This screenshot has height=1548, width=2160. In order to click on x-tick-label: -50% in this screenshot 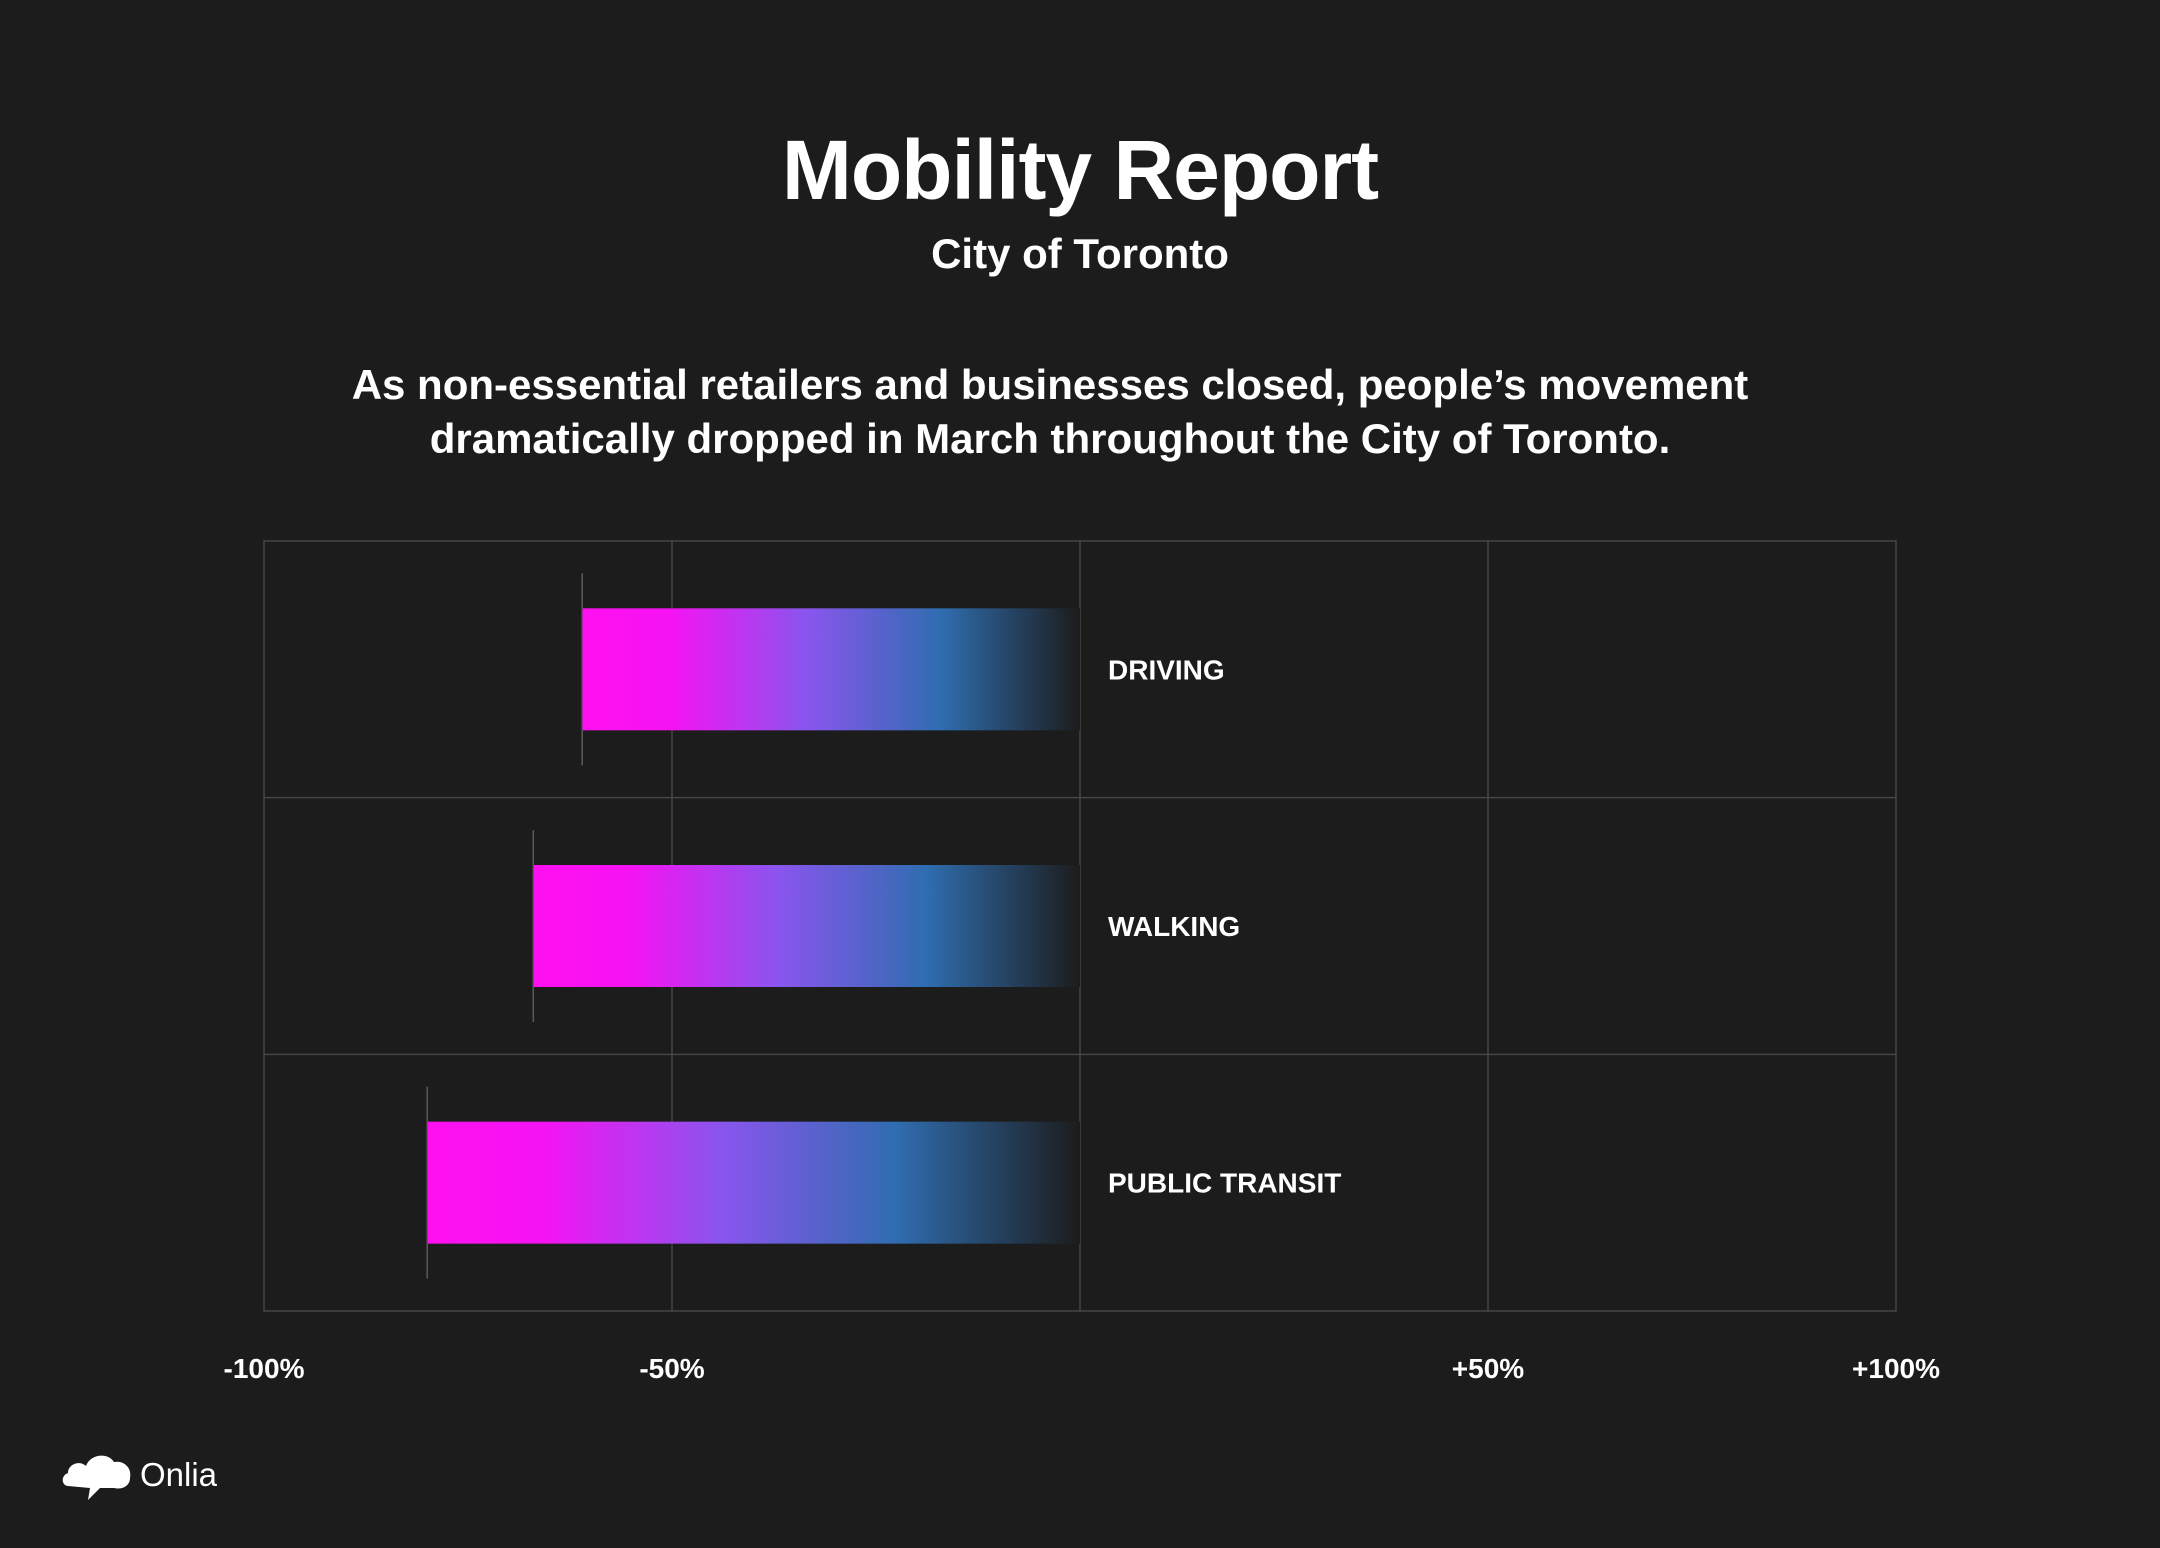, I will do `click(671, 1368)`.